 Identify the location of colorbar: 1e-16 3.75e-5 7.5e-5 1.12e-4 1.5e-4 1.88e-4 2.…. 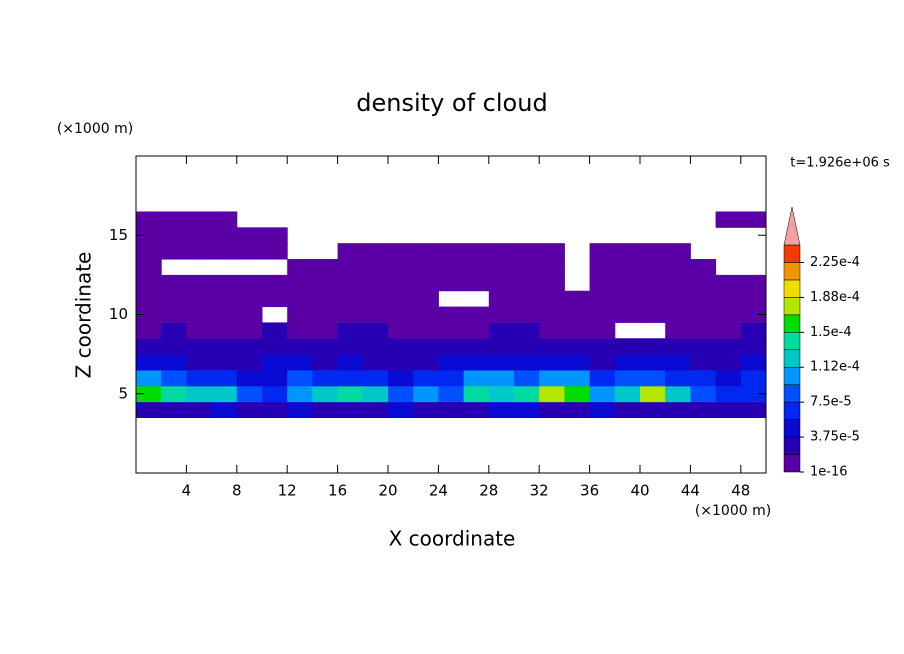
(821, 343).